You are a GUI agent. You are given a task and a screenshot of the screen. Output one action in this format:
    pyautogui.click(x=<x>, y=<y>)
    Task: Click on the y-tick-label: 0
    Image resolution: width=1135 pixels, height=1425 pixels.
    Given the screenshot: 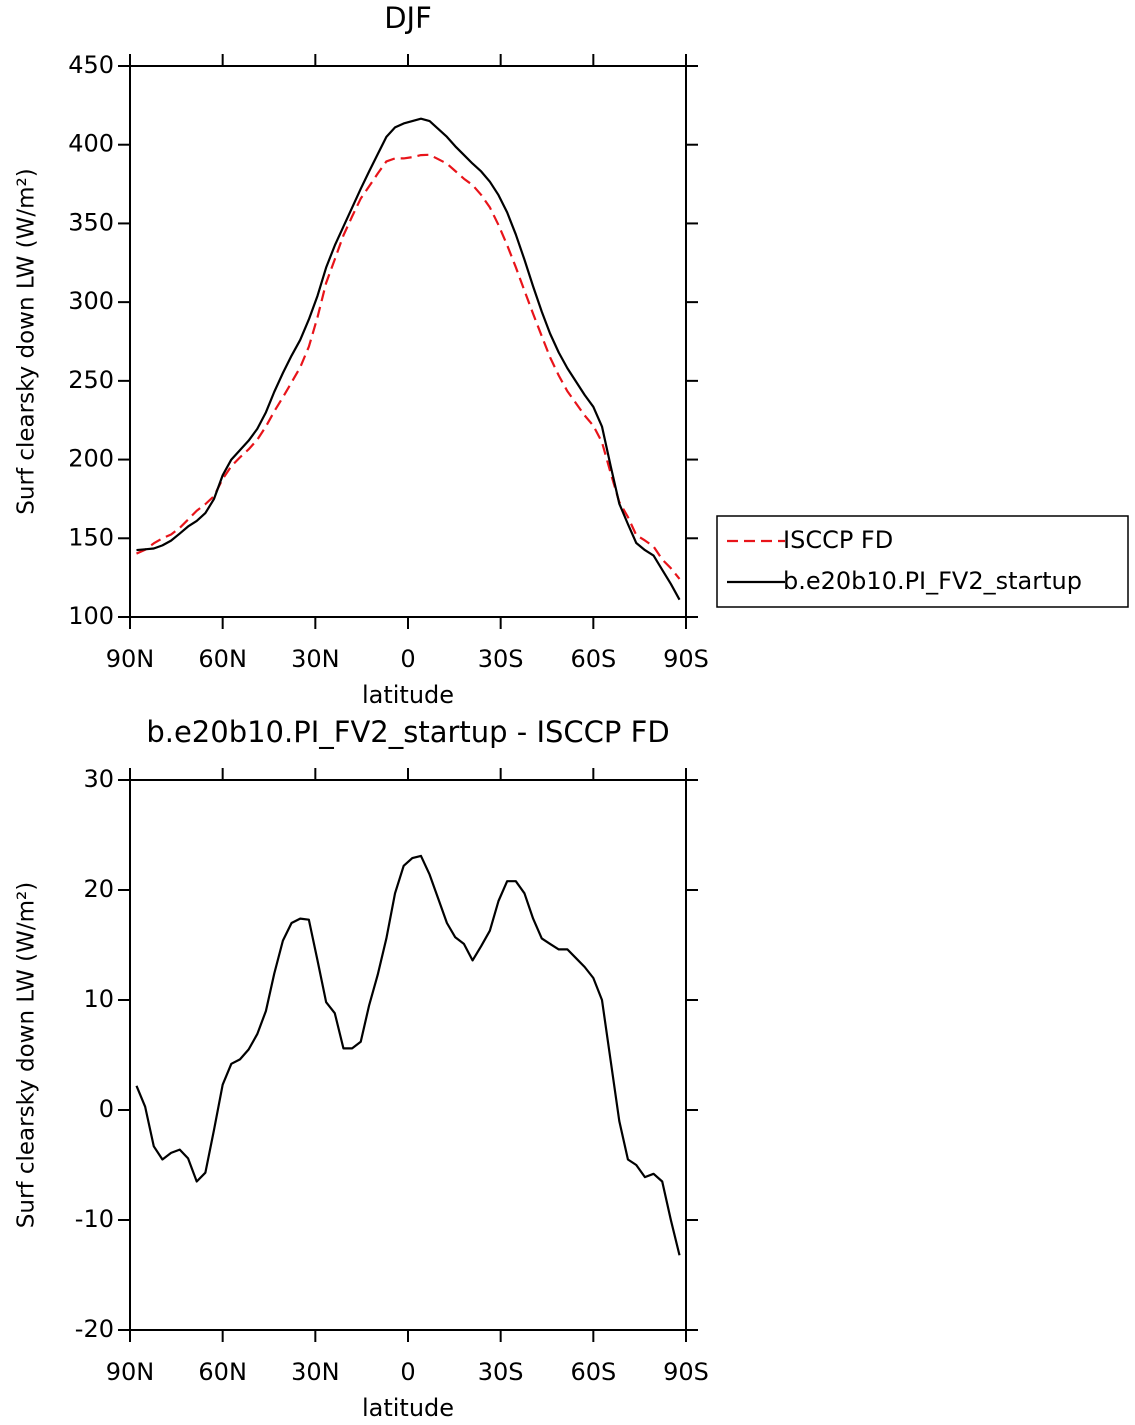 What is the action you would take?
    pyautogui.click(x=106, y=1109)
    